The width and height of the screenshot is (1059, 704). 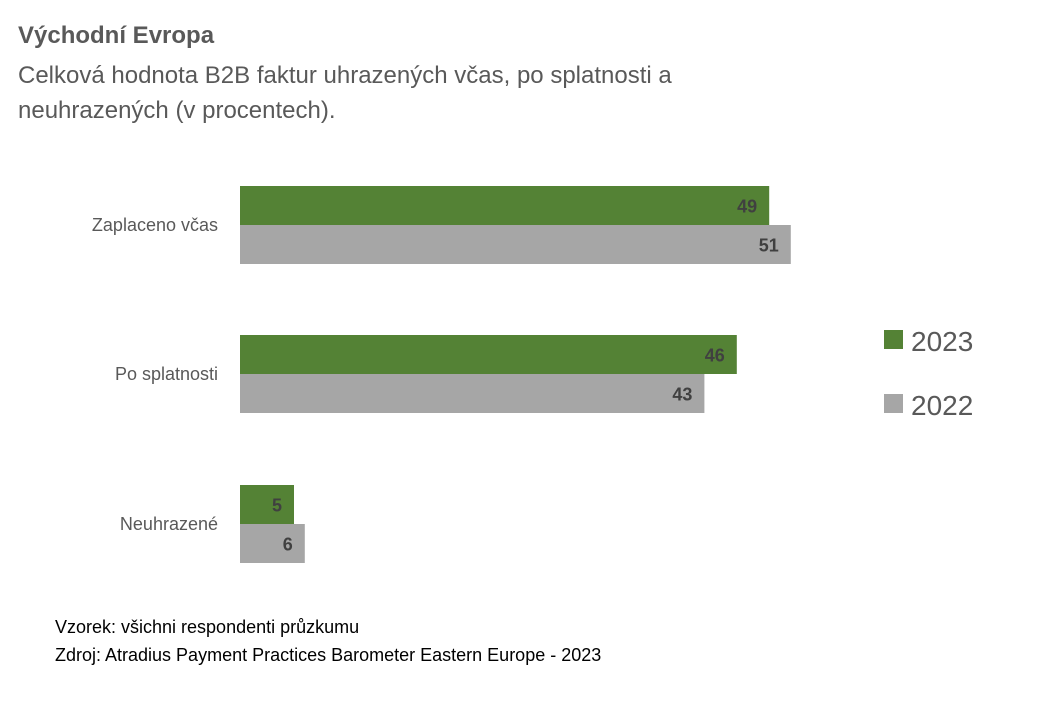 What do you see at coordinates (277, 506) in the screenshot?
I see `data-label: 5` at bounding box center [277, 506].